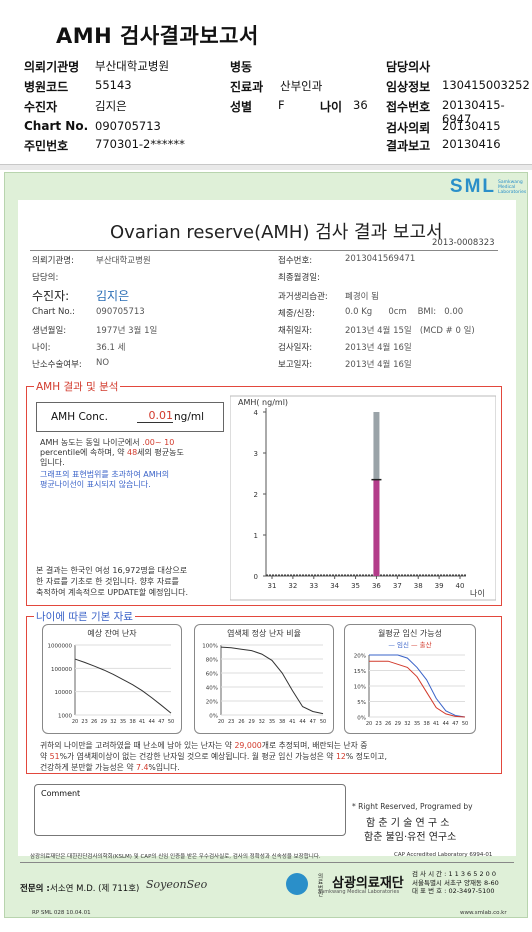 The width and height of the screenshot is (532, 932). Describe the element at coordinates (264, 685) in the screenshot. I see `normal-eggs-chart: 100% 80% 60% 40% 20% 0%20 23 26 29 32 35 38 41 44 47 50` at that location.